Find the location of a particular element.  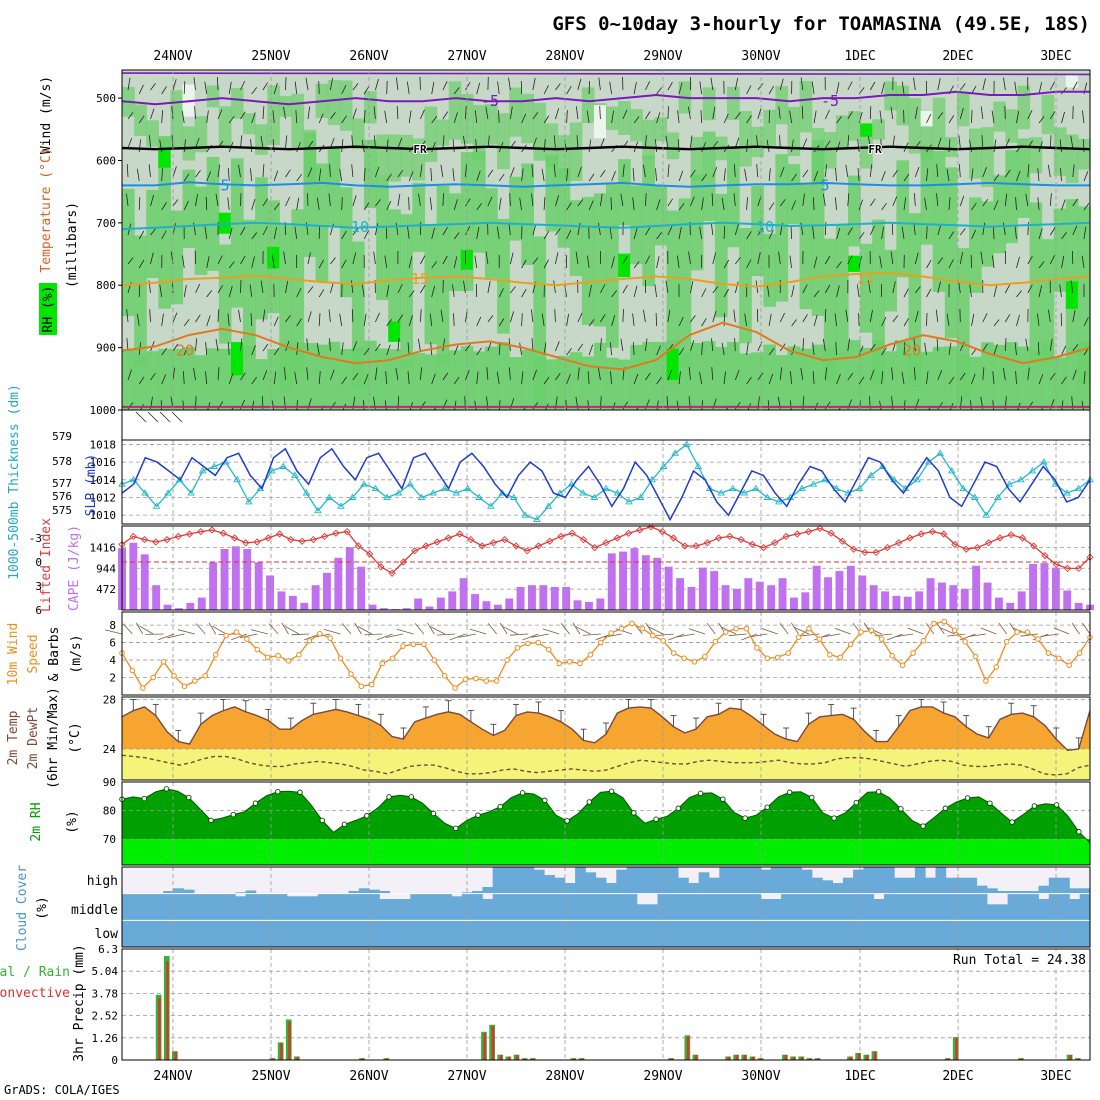

pressure-axis-label: (millibars) is located at coordinates (72, 245).